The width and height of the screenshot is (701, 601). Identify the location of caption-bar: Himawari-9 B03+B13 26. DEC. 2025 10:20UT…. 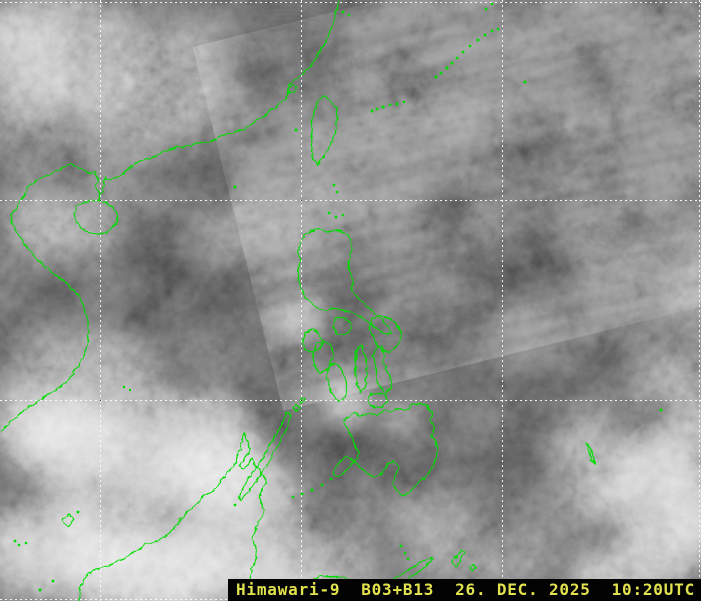
(464, 590).